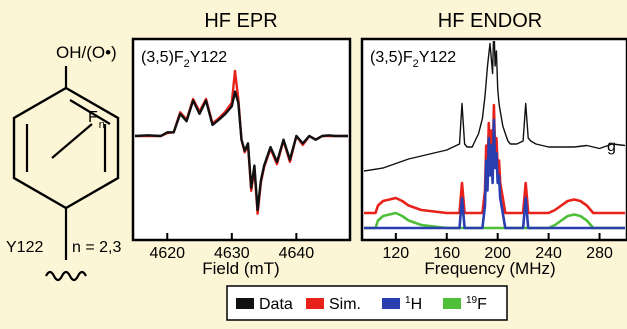 This screenshot has height=329, width=627. Describe the element at coordinates (446, 253) in the screenshot. I see `endor-x-tick-label: 160` at that location.